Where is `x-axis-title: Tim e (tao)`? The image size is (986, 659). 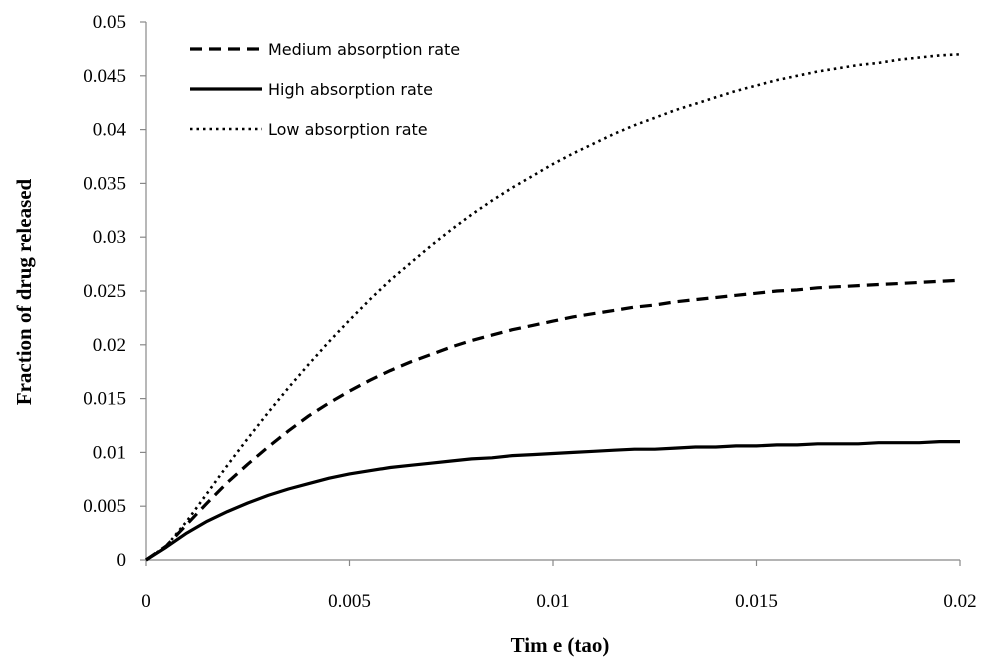
x-axis-title: Tim e (tao) is located at coordinates (560, 645).